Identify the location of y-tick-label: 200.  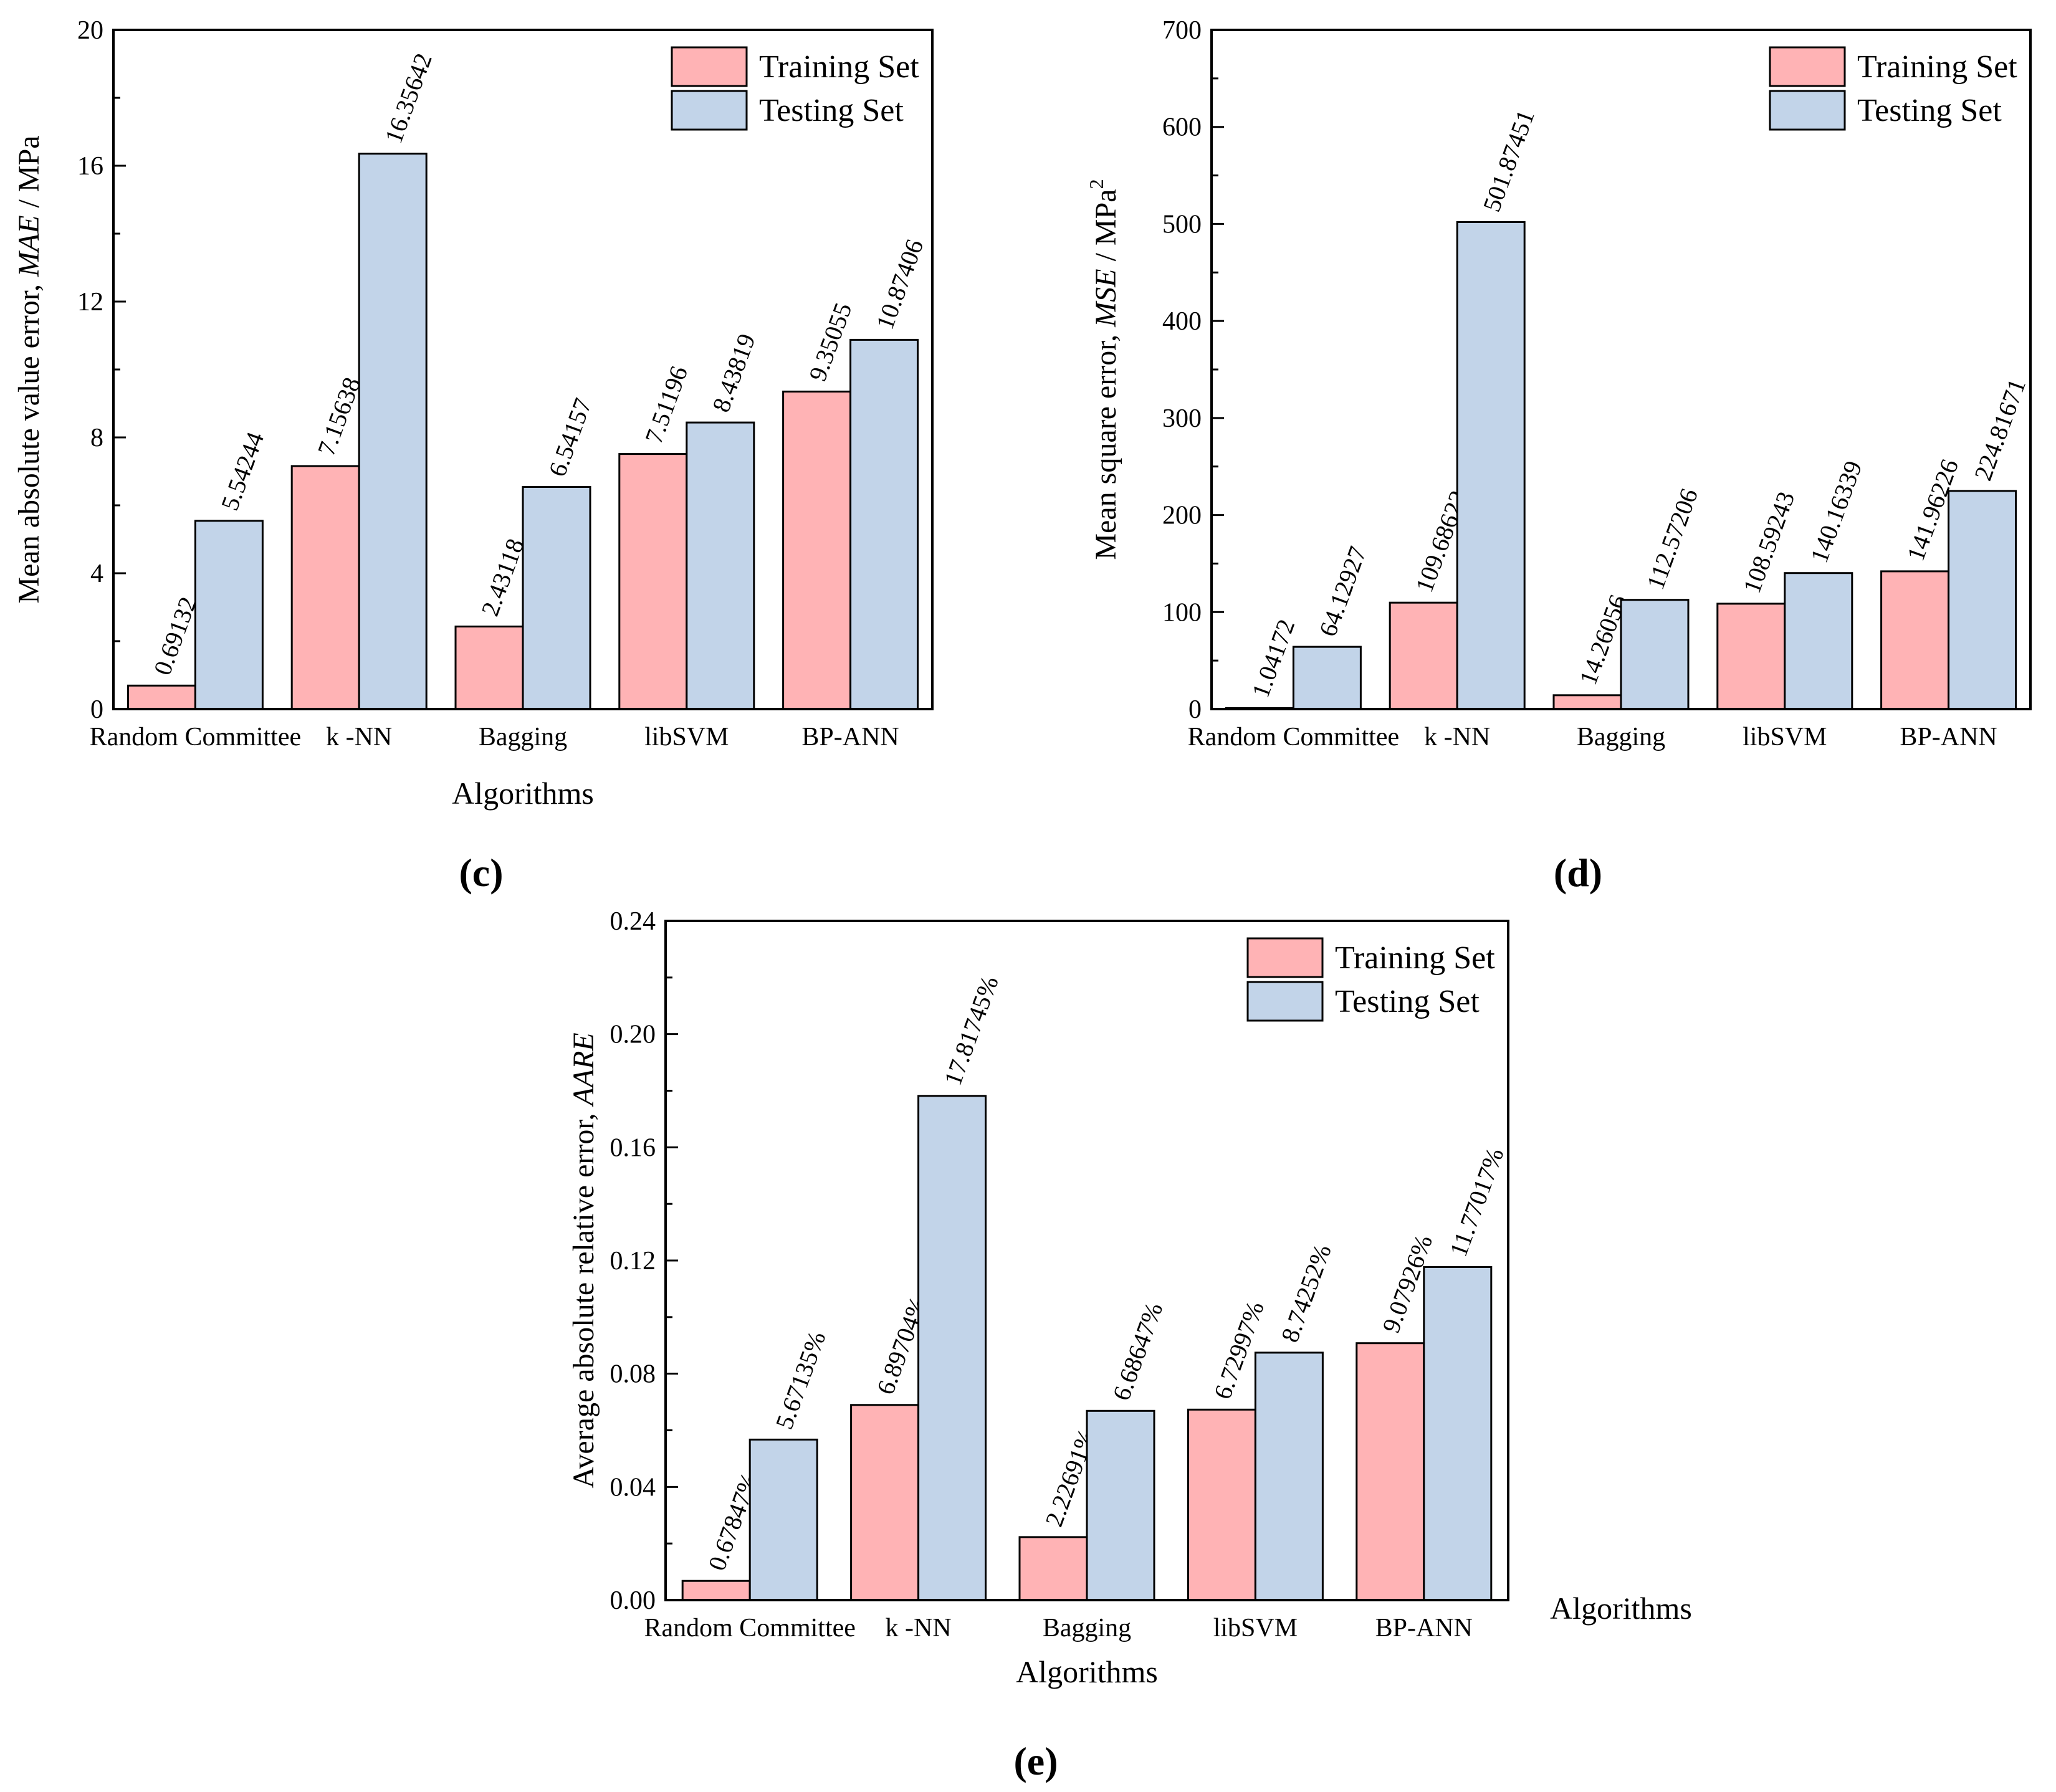
(1182, 516).